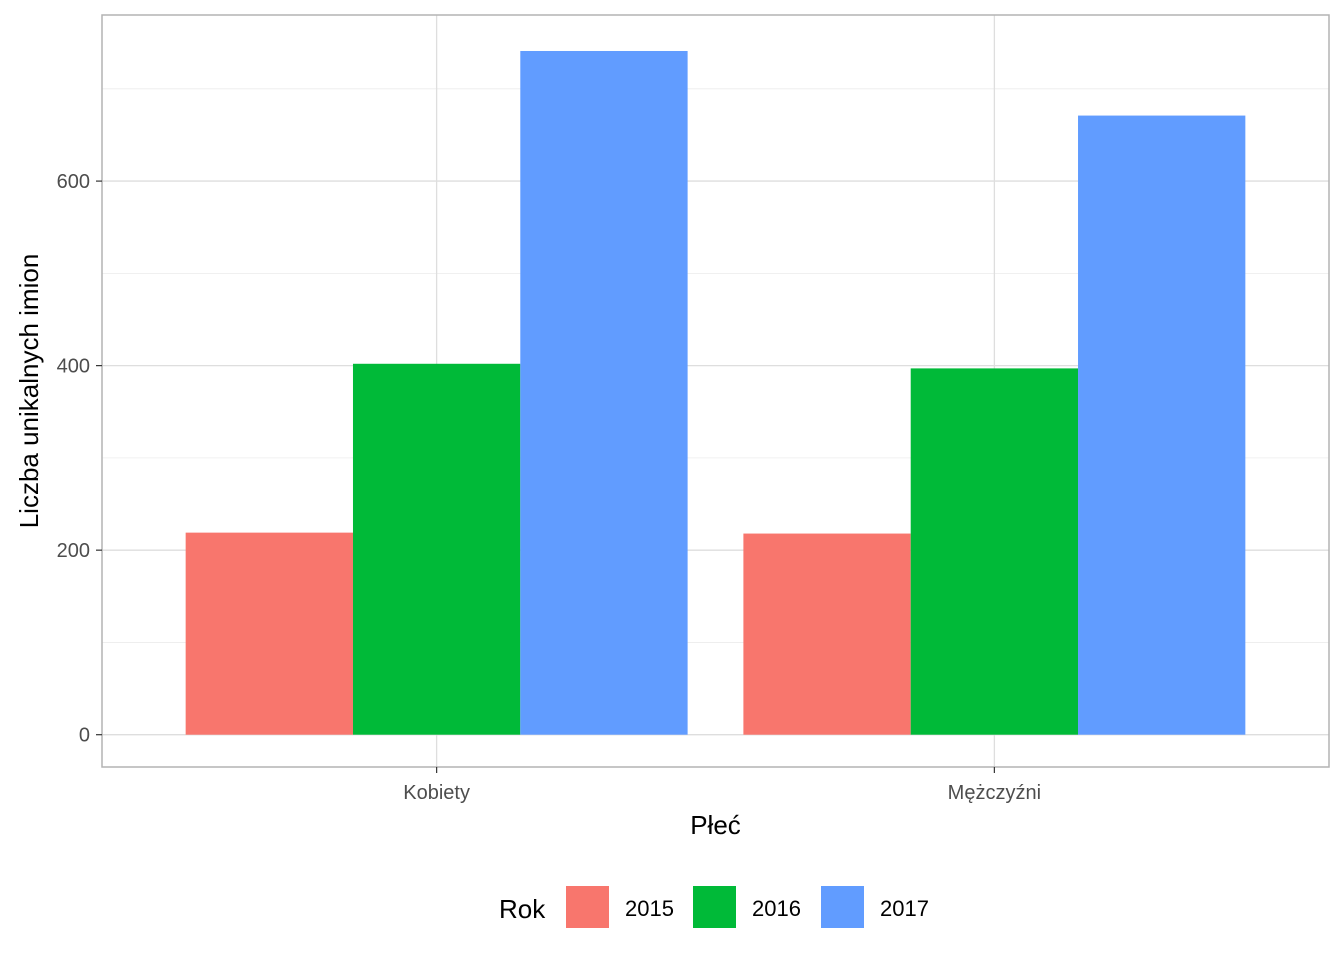  What do you see at coordinates (587, 907) in the screenshot?
I see `legend-key-2015` at bounding box center [587, 907].